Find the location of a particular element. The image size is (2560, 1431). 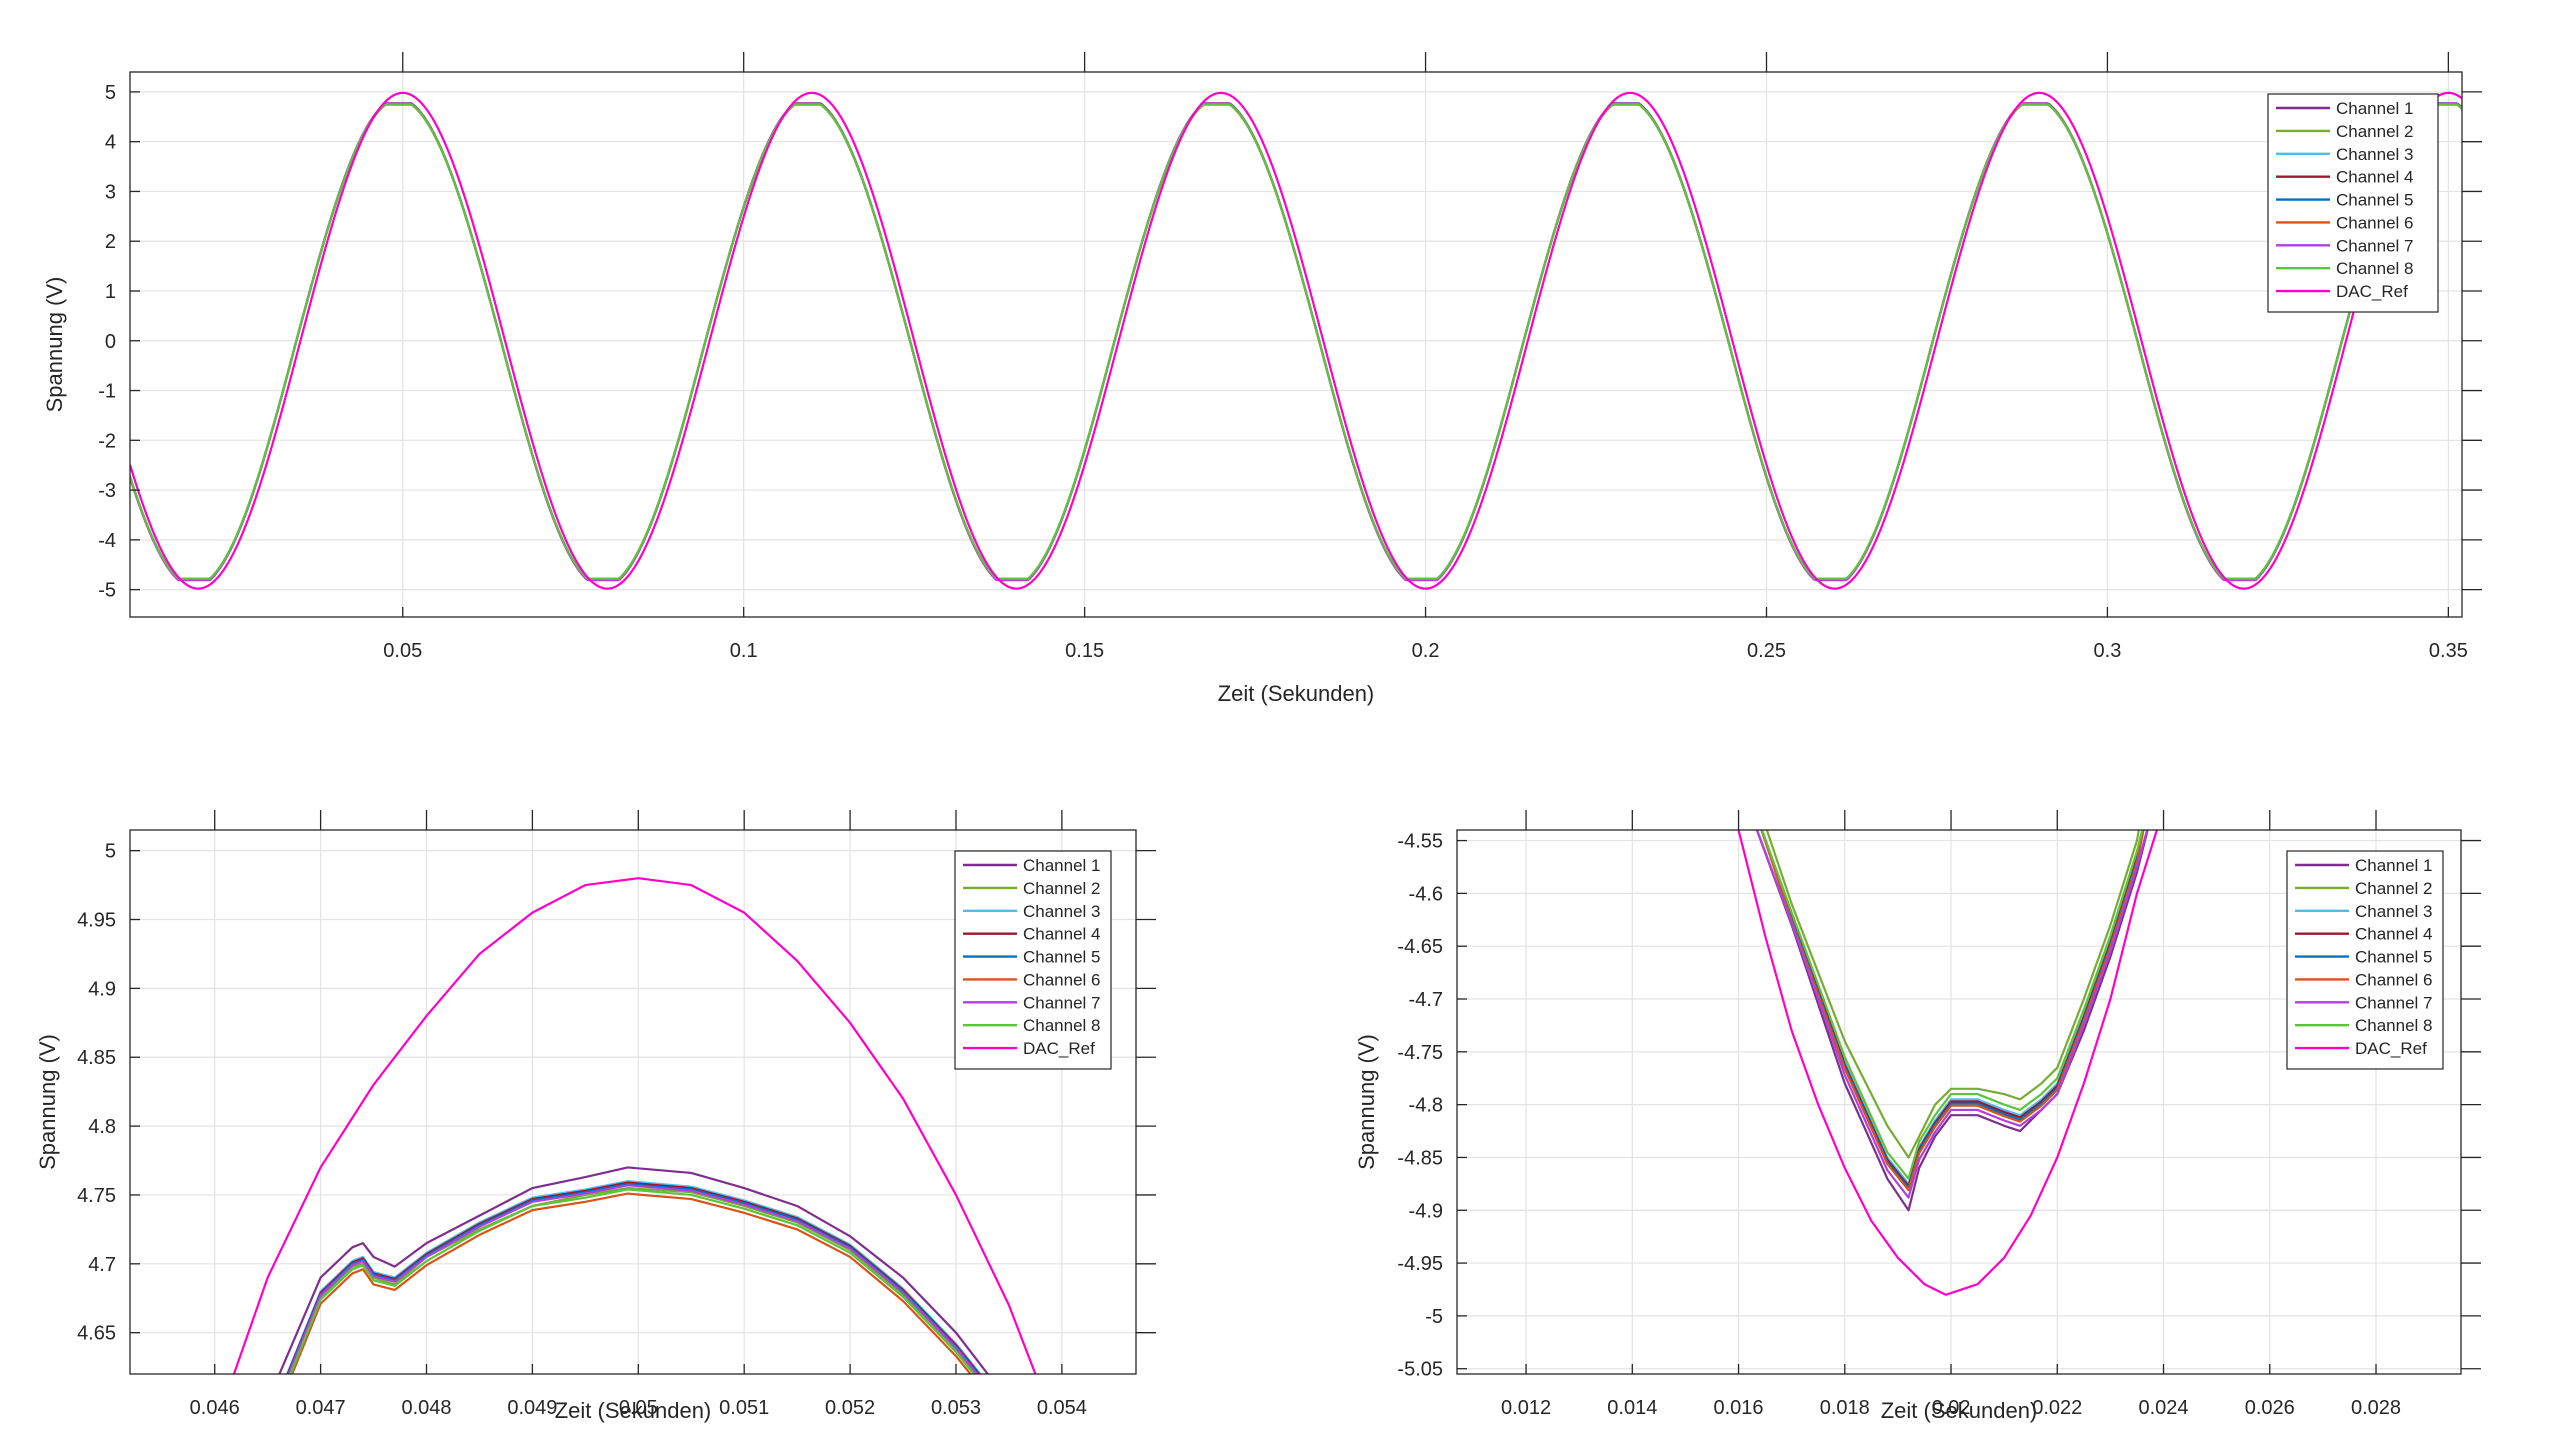

y-tick-label: -2 is located at coordinates (107, 441).